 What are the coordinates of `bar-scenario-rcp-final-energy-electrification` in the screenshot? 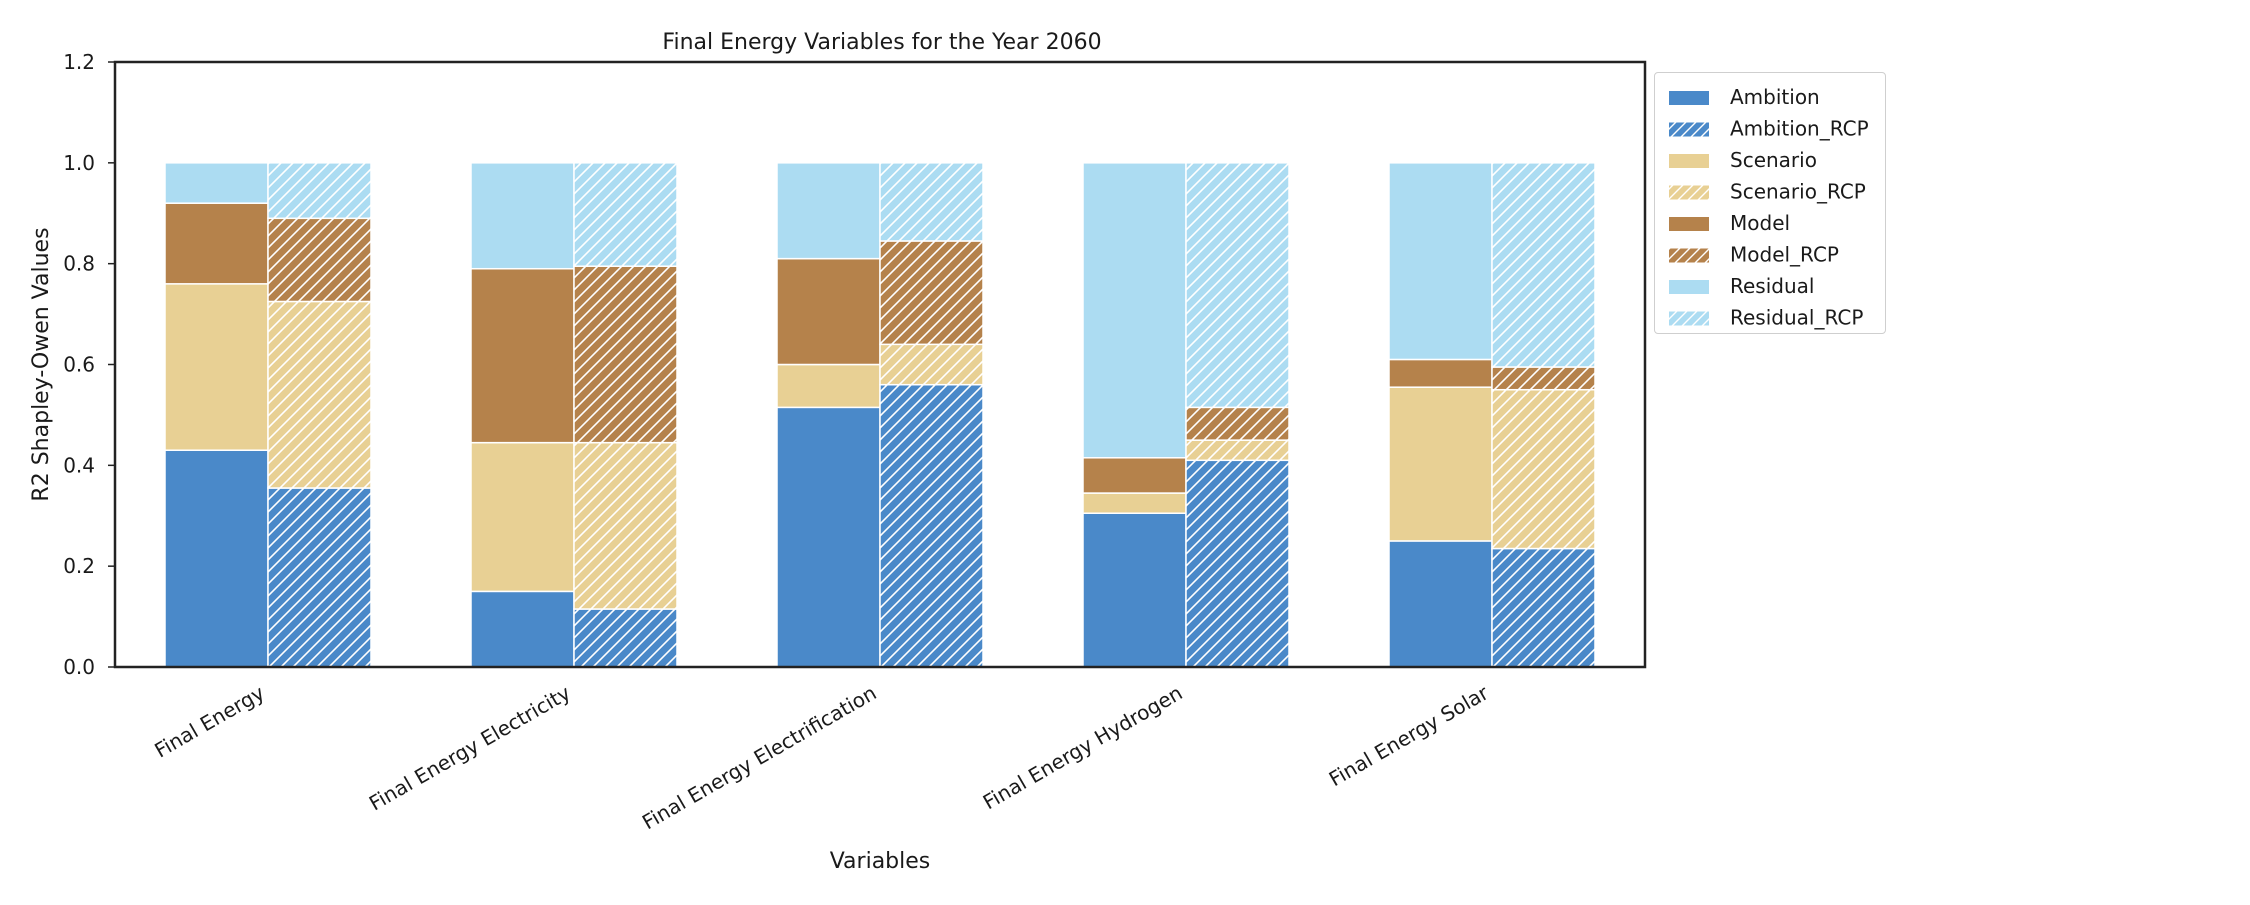 It's located at (931, 364).